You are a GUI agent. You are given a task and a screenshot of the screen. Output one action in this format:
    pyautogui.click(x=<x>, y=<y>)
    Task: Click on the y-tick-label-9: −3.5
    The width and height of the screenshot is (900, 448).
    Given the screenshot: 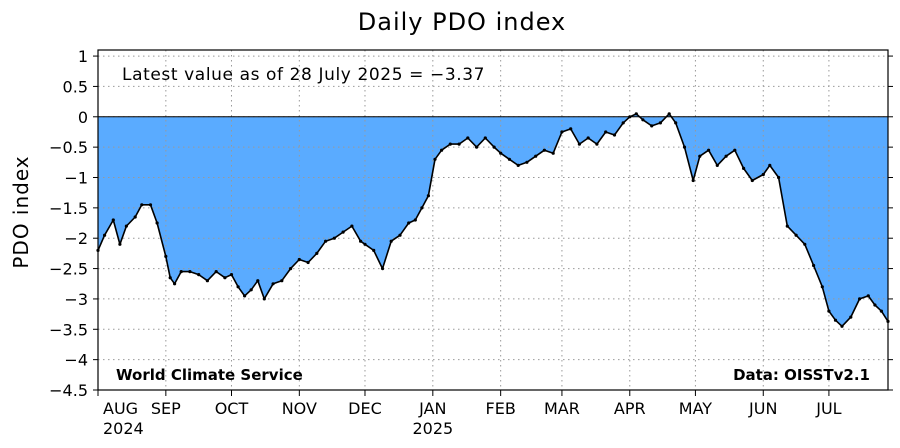 What is the action you would take?
    pyautogui.click(x=68, y=329)
    